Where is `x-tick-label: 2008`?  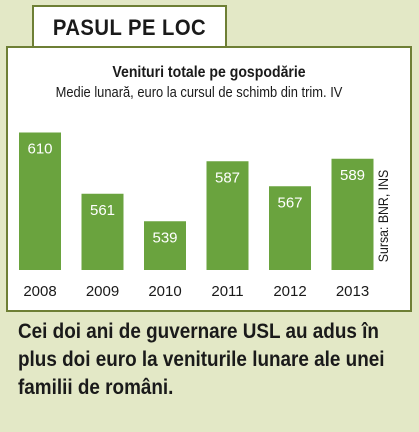 x-tick-label: 2008 is located at coordinates (39, 291).